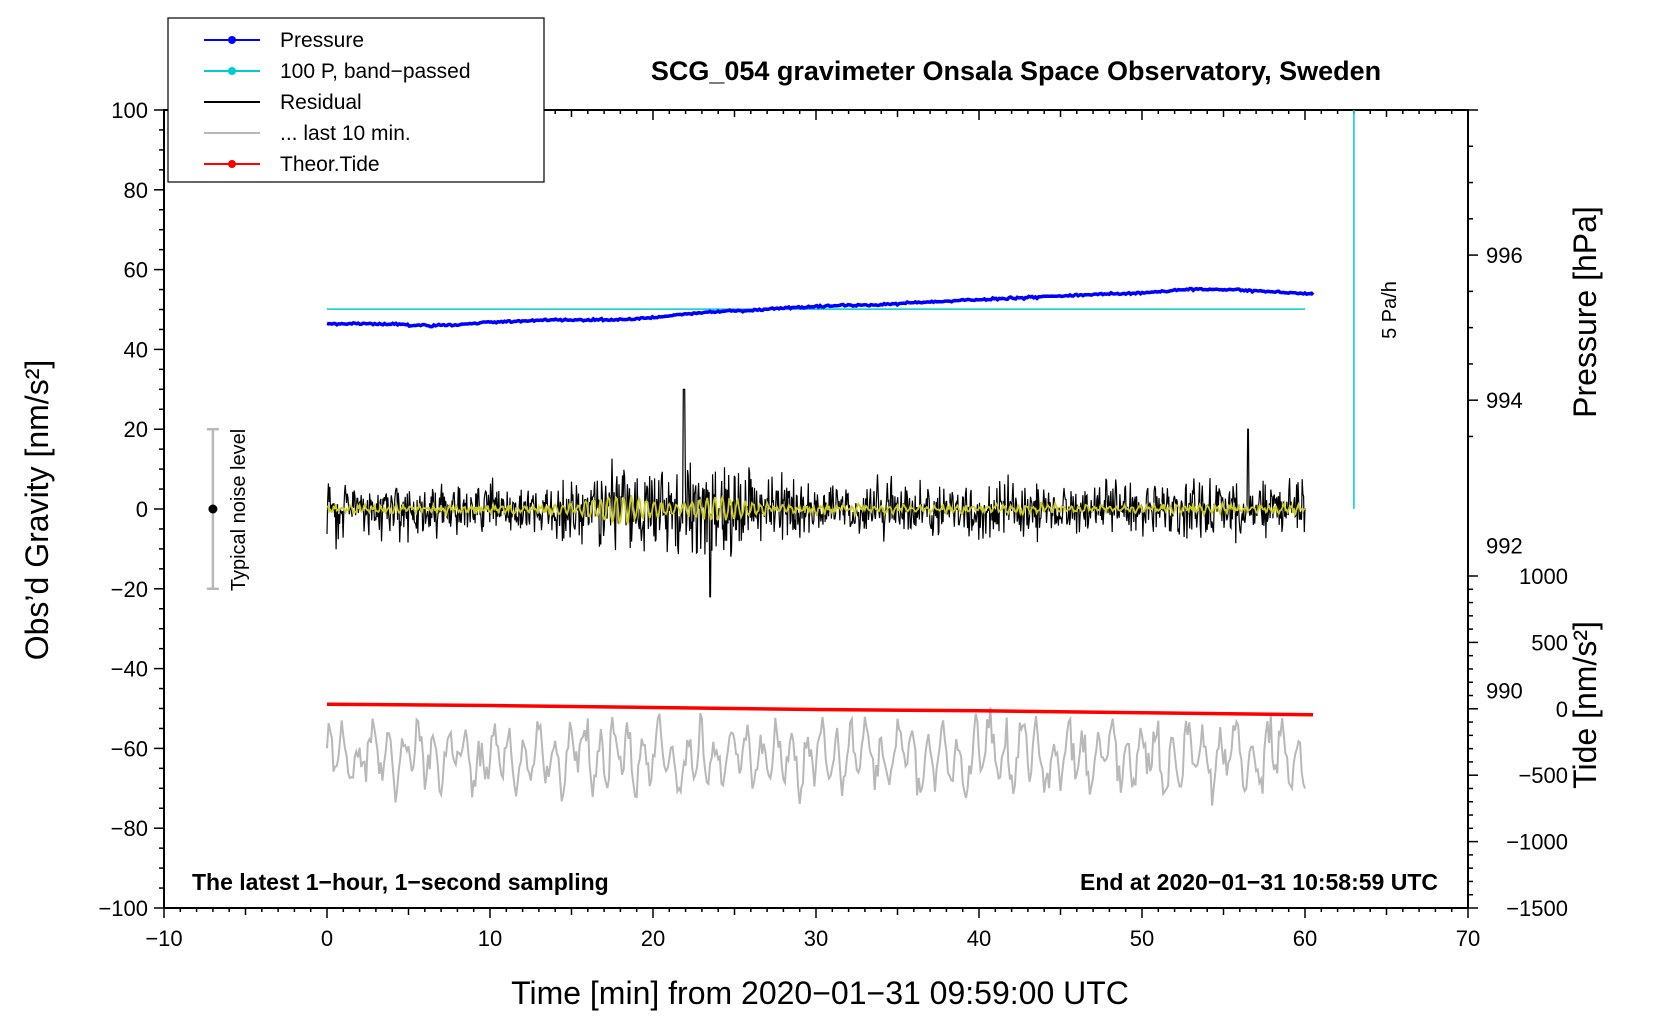  Describe the element at coordinates (1543, 576) in the screenshot. I see `tide-tick-label: 1000` at that location.